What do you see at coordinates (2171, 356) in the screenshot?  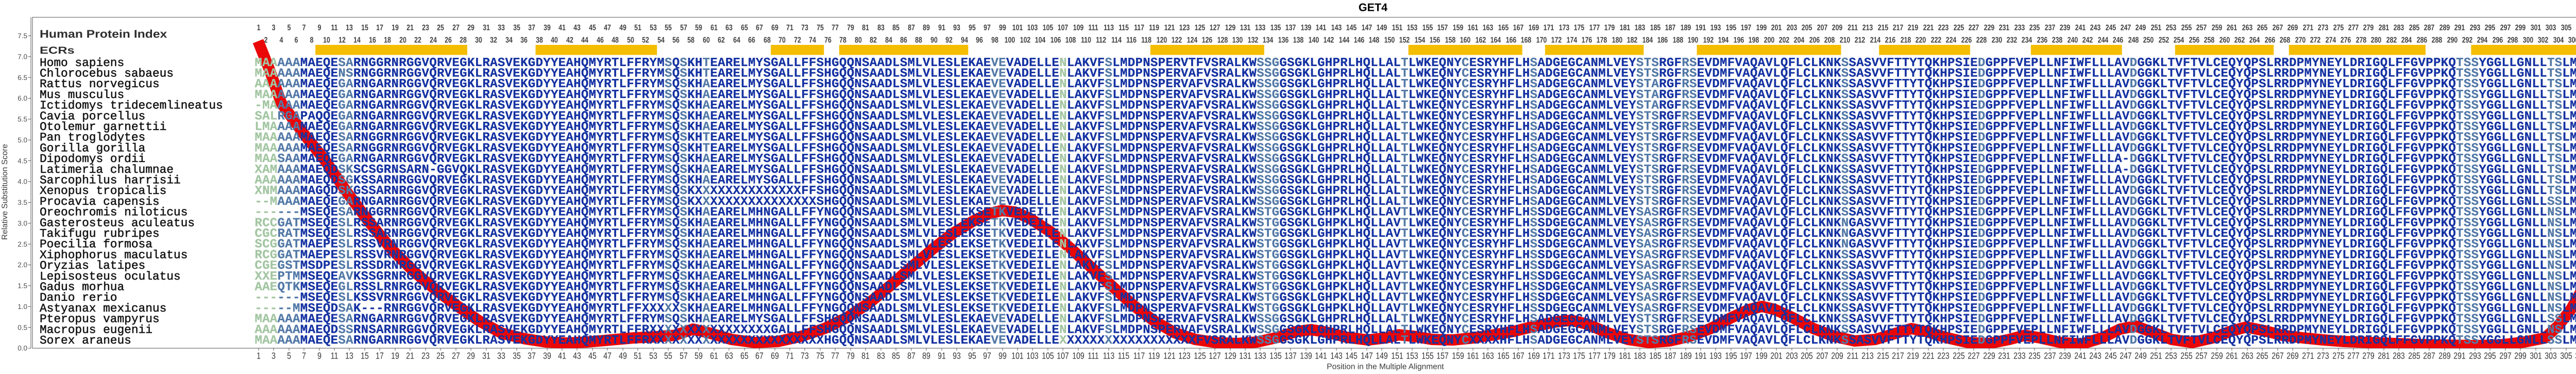 I see `svg-text: 253` at bounding box center [2171, 356].